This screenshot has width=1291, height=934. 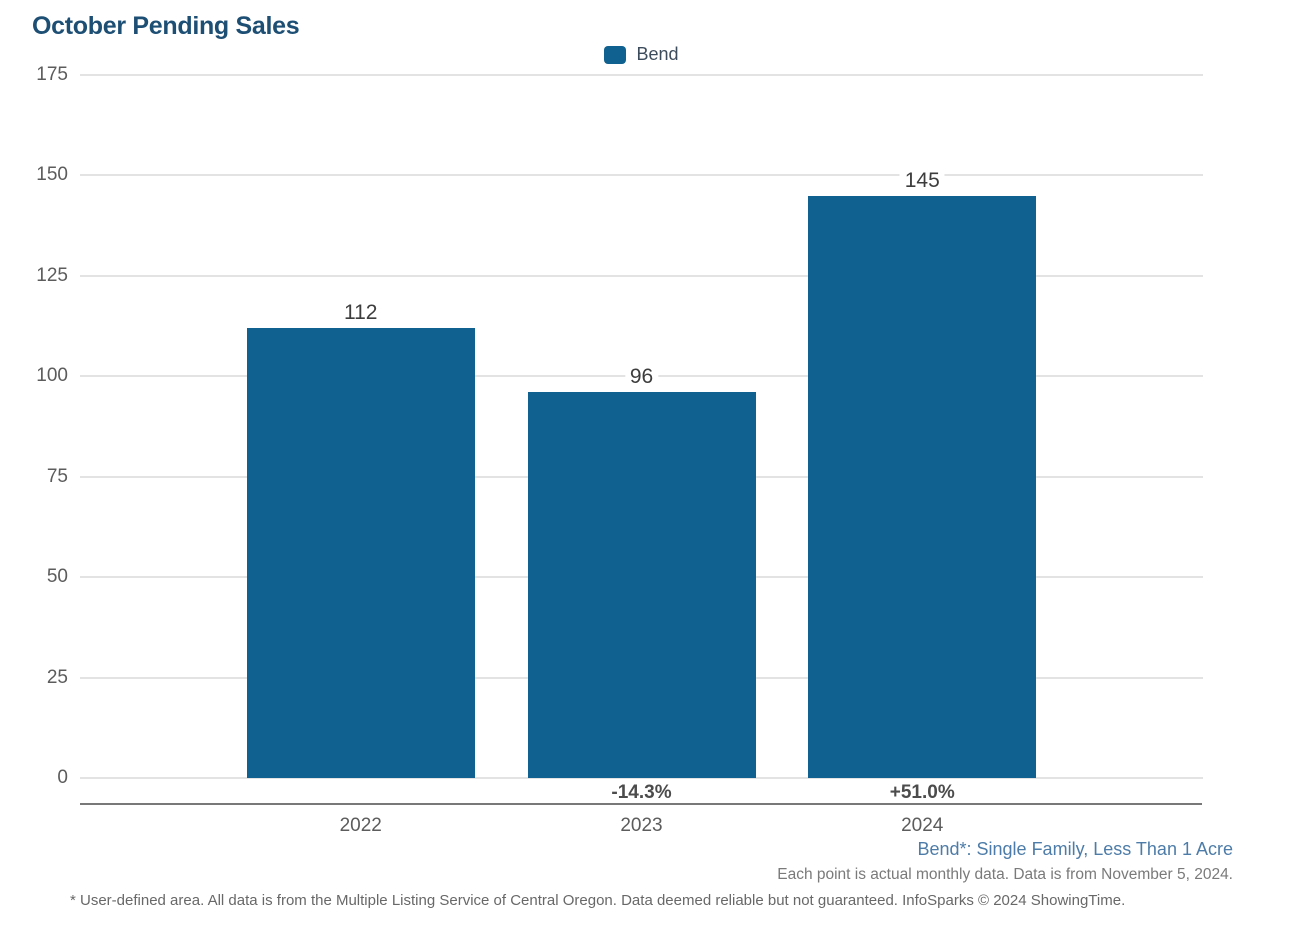 What do you see at coordinates (360, 825) in the screenshot?
I see `x-axis-label-2022: 2022` at bounding box center [360, 825].